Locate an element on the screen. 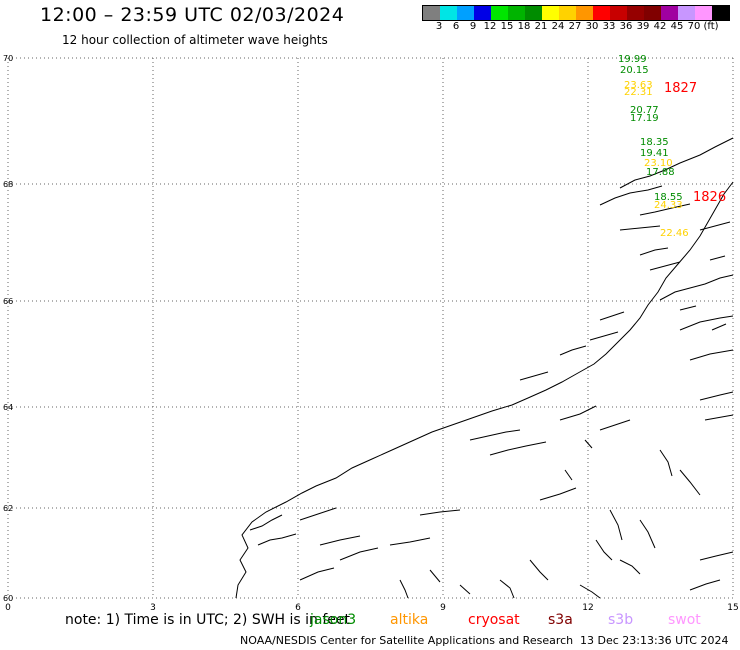 The height and width of the screenshot is (650, 740). colorbar-label: 42 is located at coordinates (660, 26).